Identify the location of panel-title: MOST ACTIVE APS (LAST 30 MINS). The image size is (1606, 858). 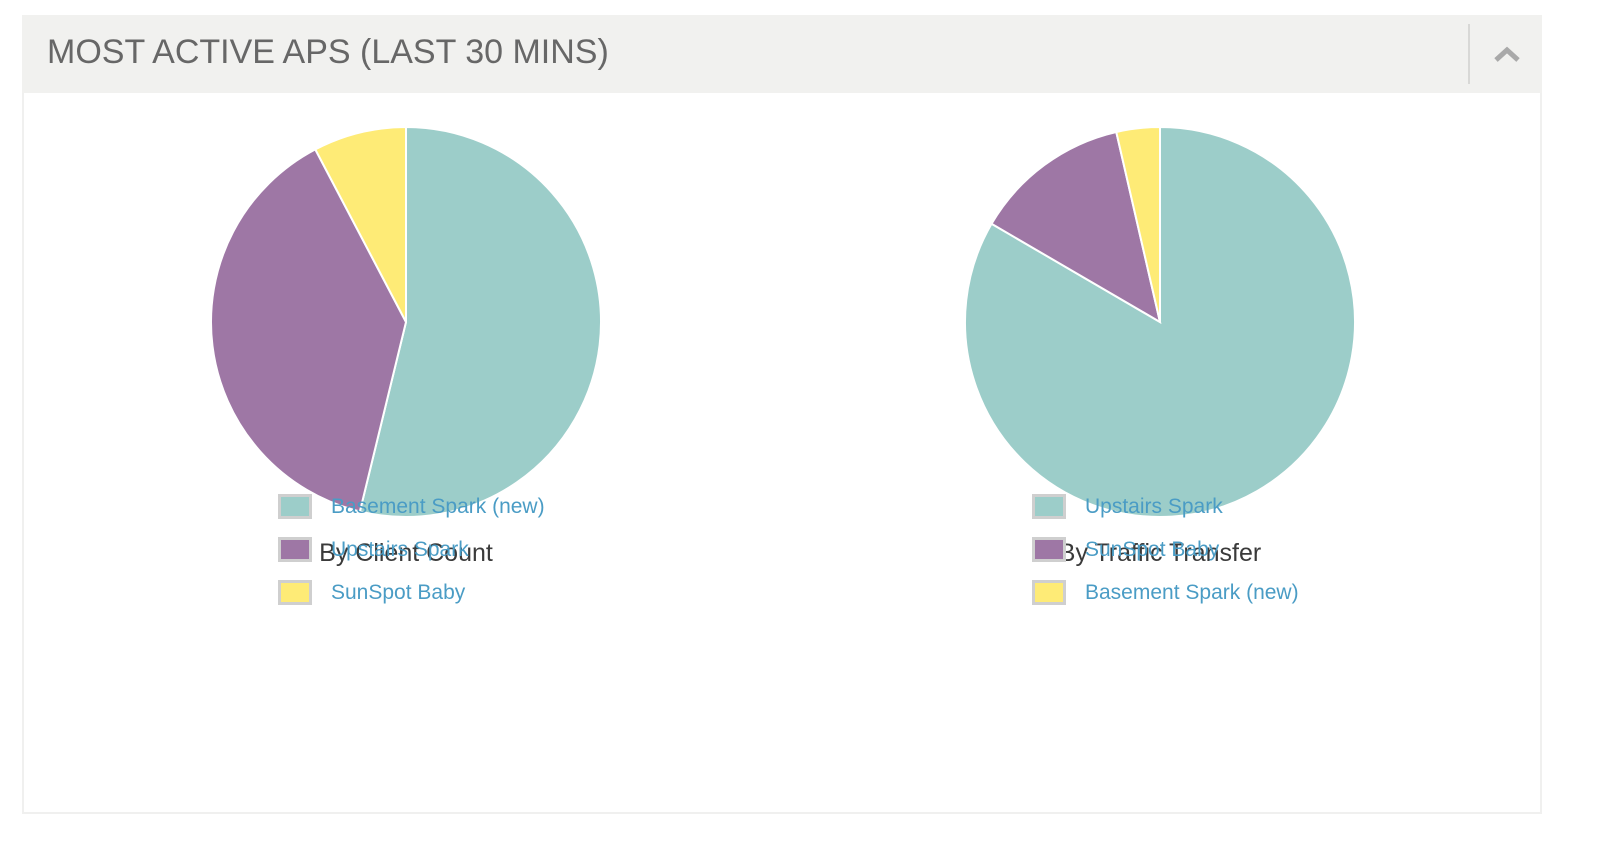
(328, 52).